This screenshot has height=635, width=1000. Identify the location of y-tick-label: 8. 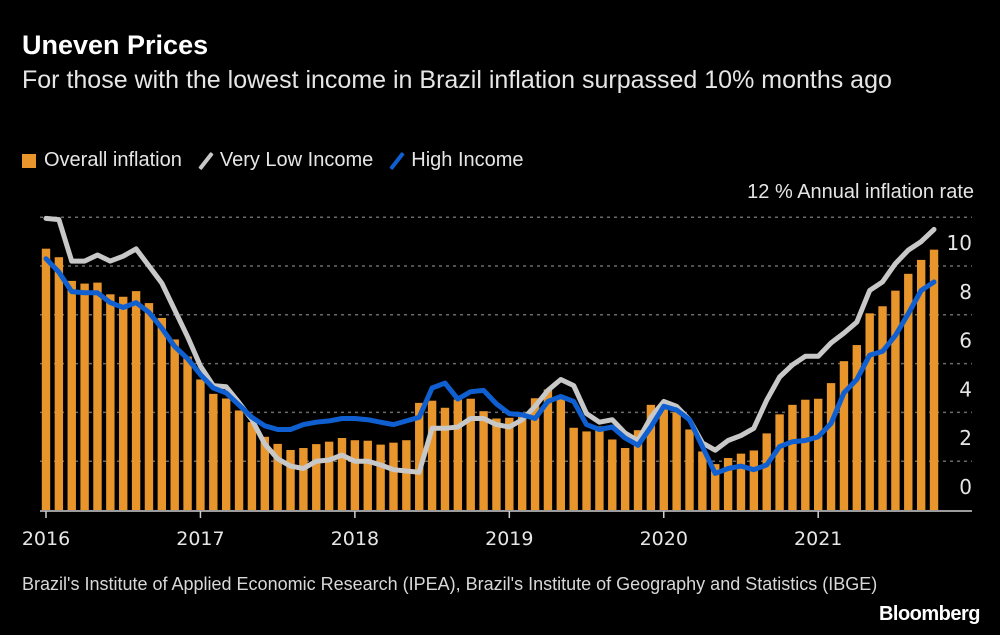
(965, 292).